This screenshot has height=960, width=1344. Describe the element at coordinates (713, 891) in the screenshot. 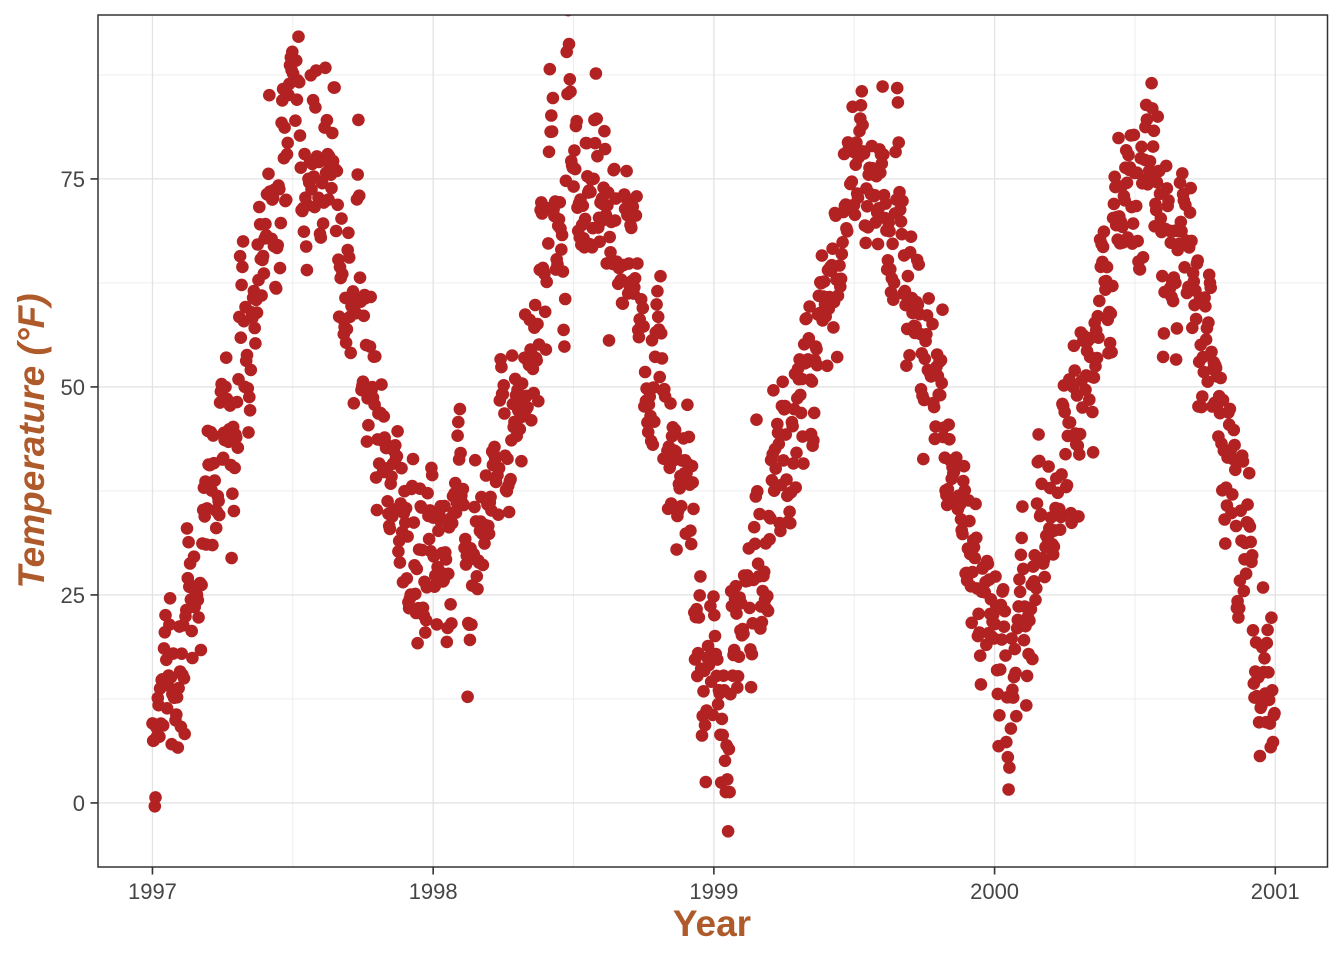

I see `x-tick-label: 1999` at that location.